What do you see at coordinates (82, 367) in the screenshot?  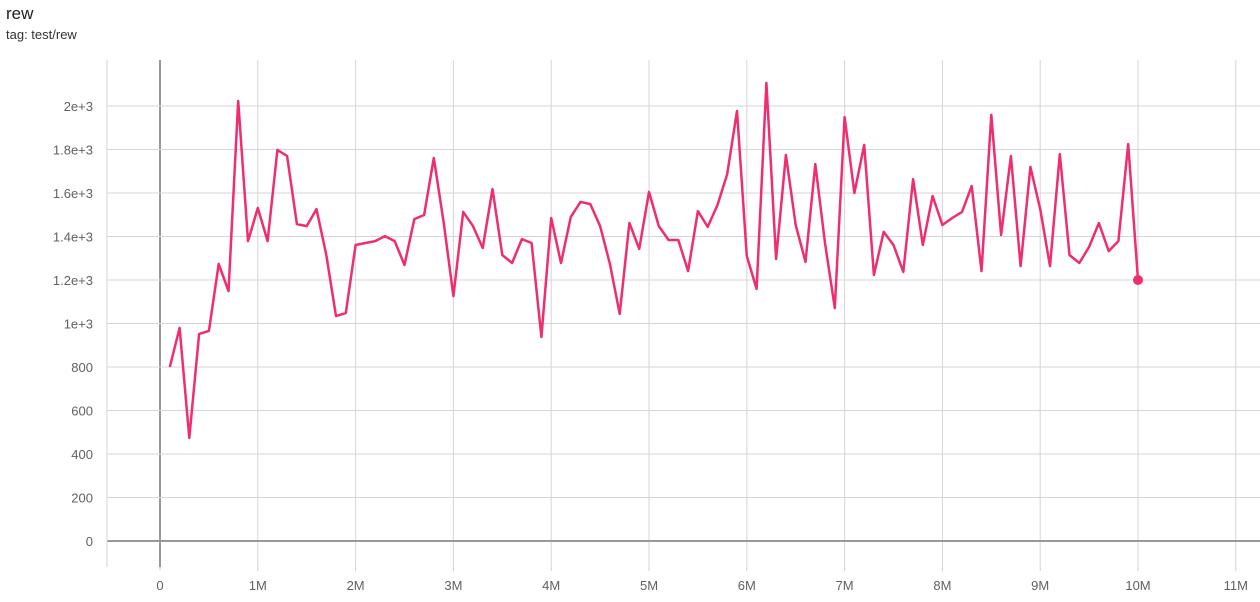 I see `y-tick-label: 800` at bounding box center [82, 367].